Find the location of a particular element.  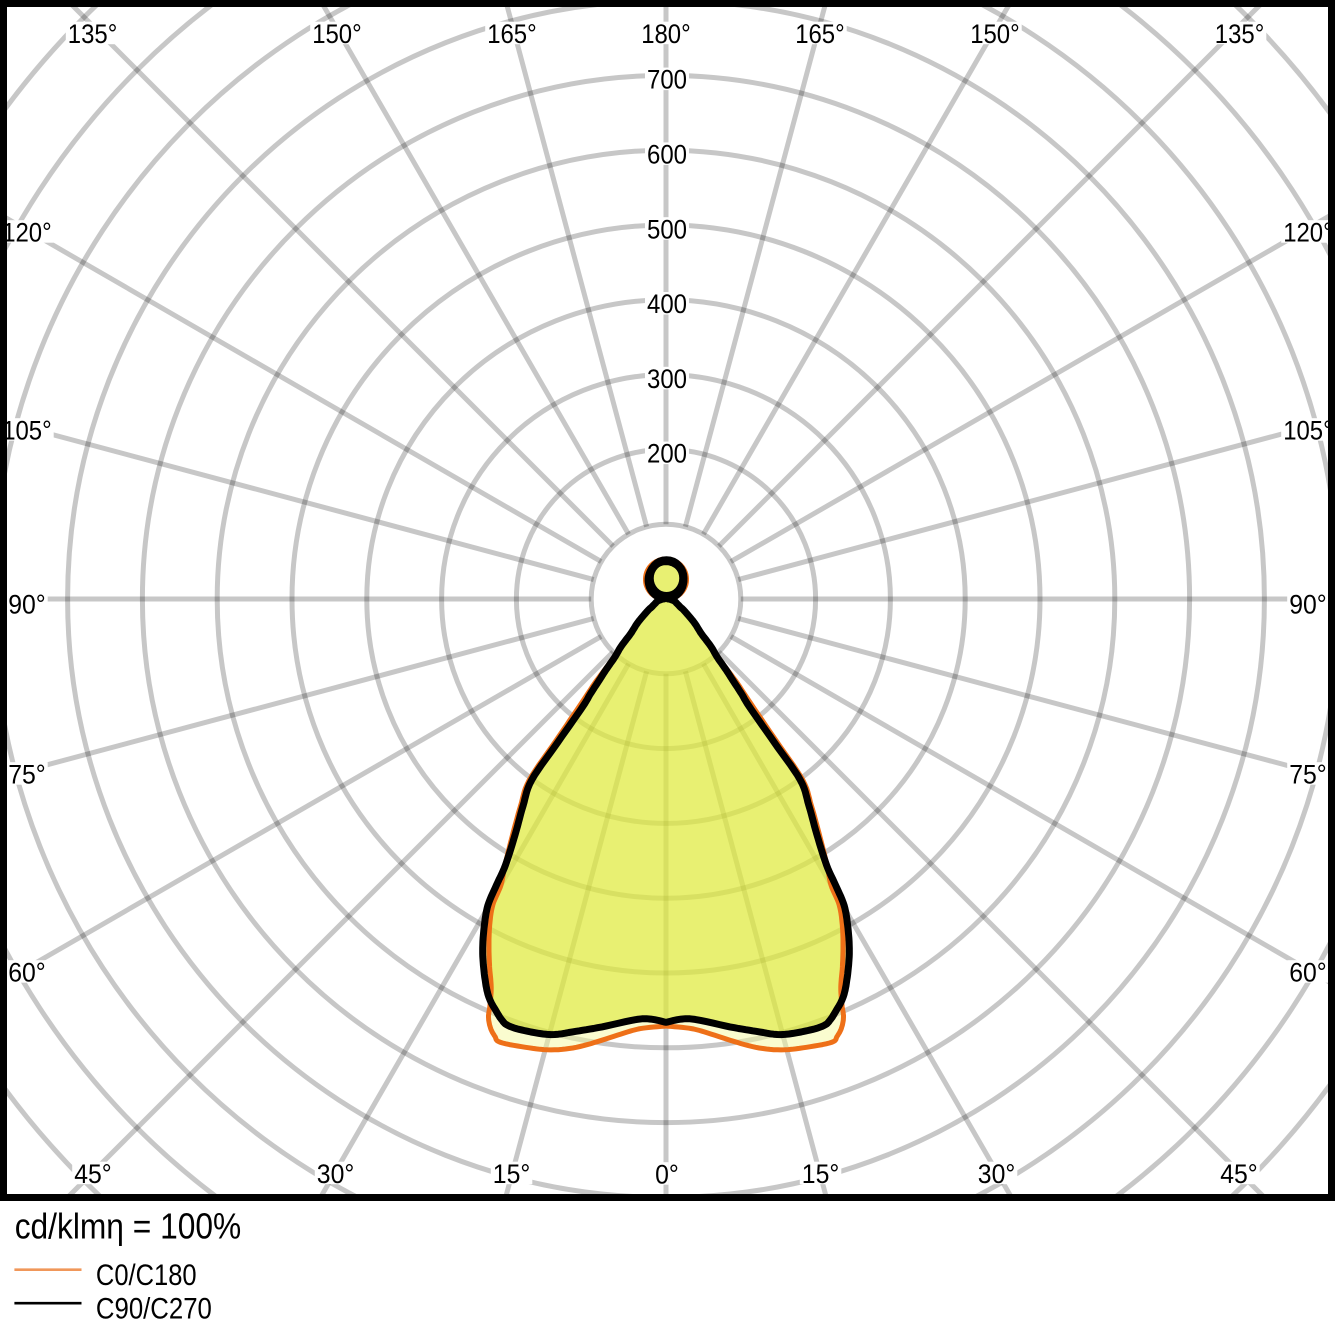

svg-text: 400 is located at coordinates (667, 304).